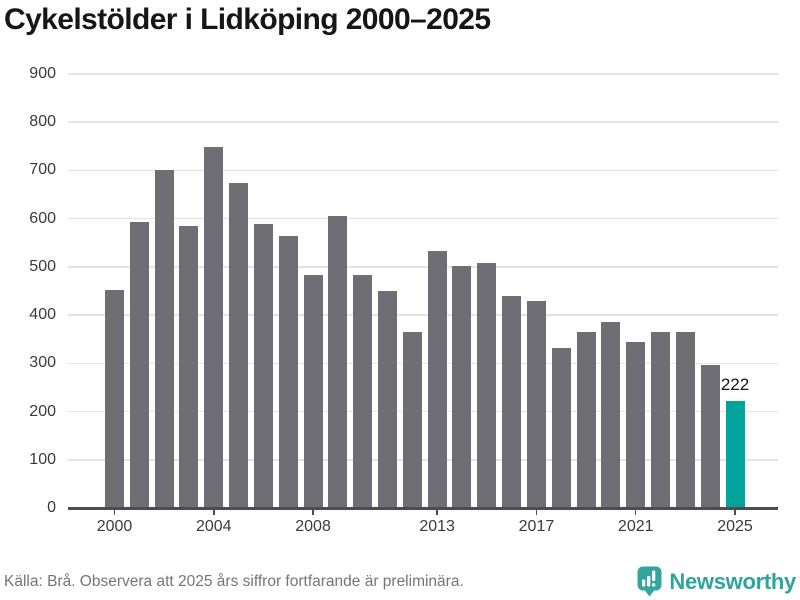 This screenshot has height=600, width=800. Describe the element at coordinates (114, 399) in the screenshot. I see `bar-2000` at that location.